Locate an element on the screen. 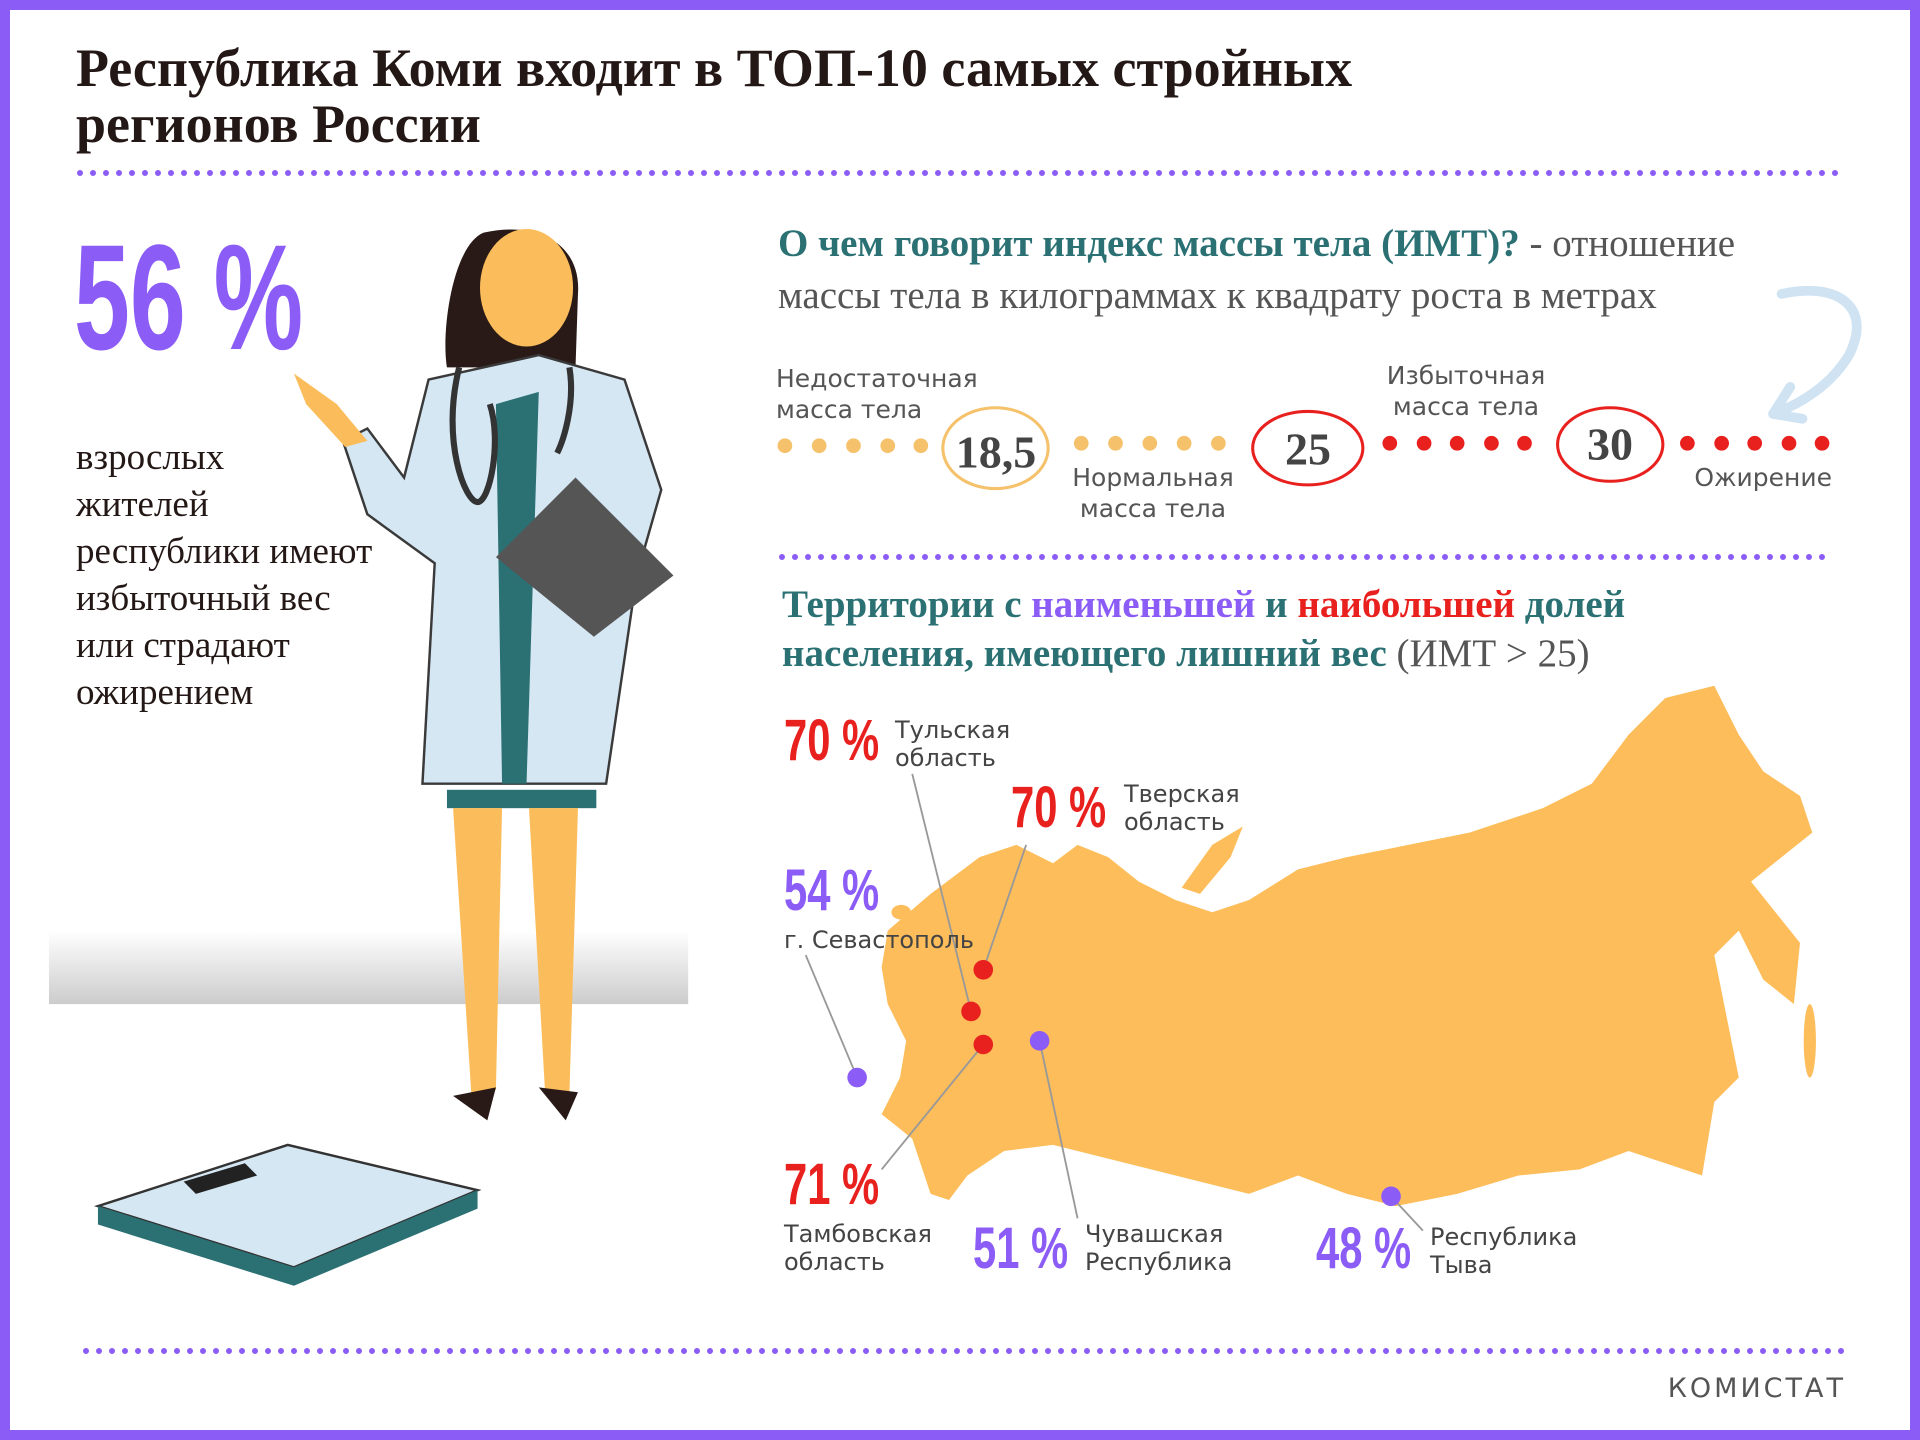  region-name: г. Севастополь is located at coordinates (879, 940).